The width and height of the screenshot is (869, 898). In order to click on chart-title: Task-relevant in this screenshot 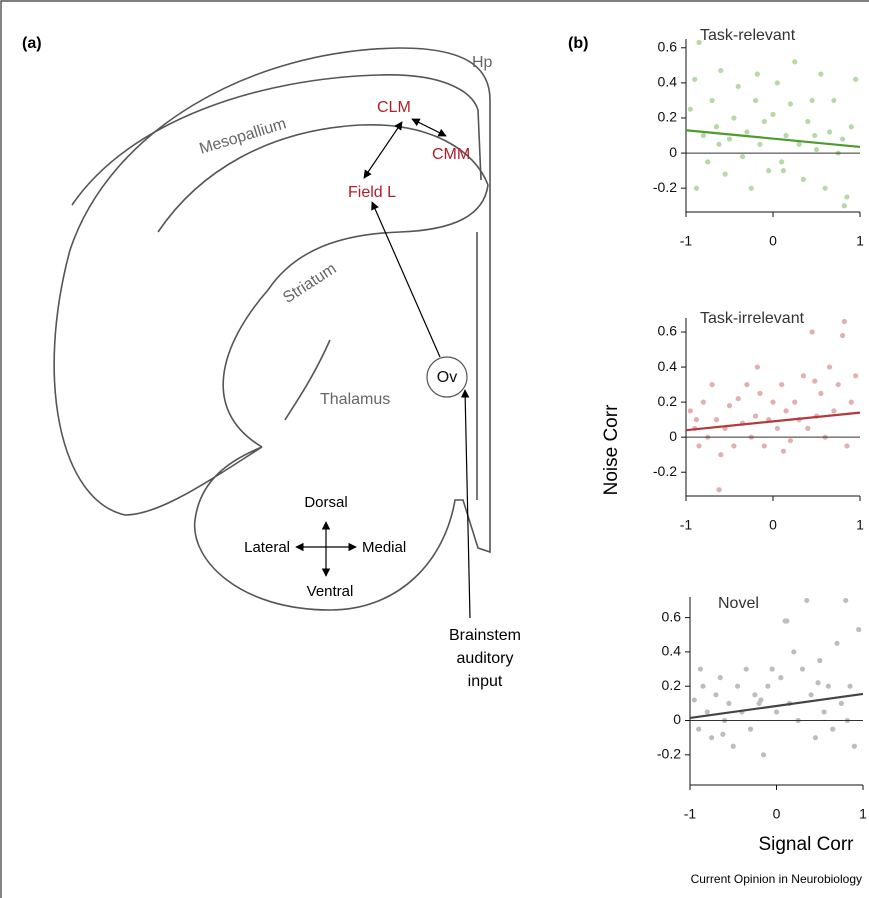, I will do `click(748, 35)`.